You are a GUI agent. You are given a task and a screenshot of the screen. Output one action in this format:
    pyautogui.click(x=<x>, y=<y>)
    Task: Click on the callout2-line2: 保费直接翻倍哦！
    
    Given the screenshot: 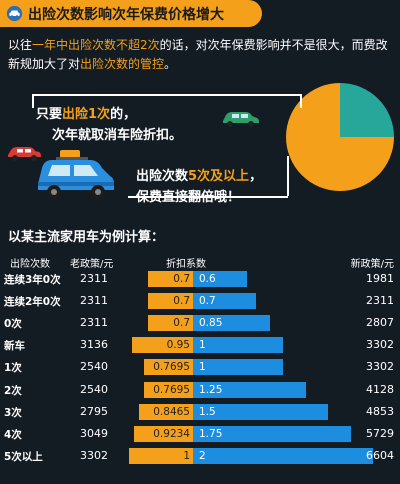 What is the action you would take?
    pyautogui.click(x=188, y=197)
    